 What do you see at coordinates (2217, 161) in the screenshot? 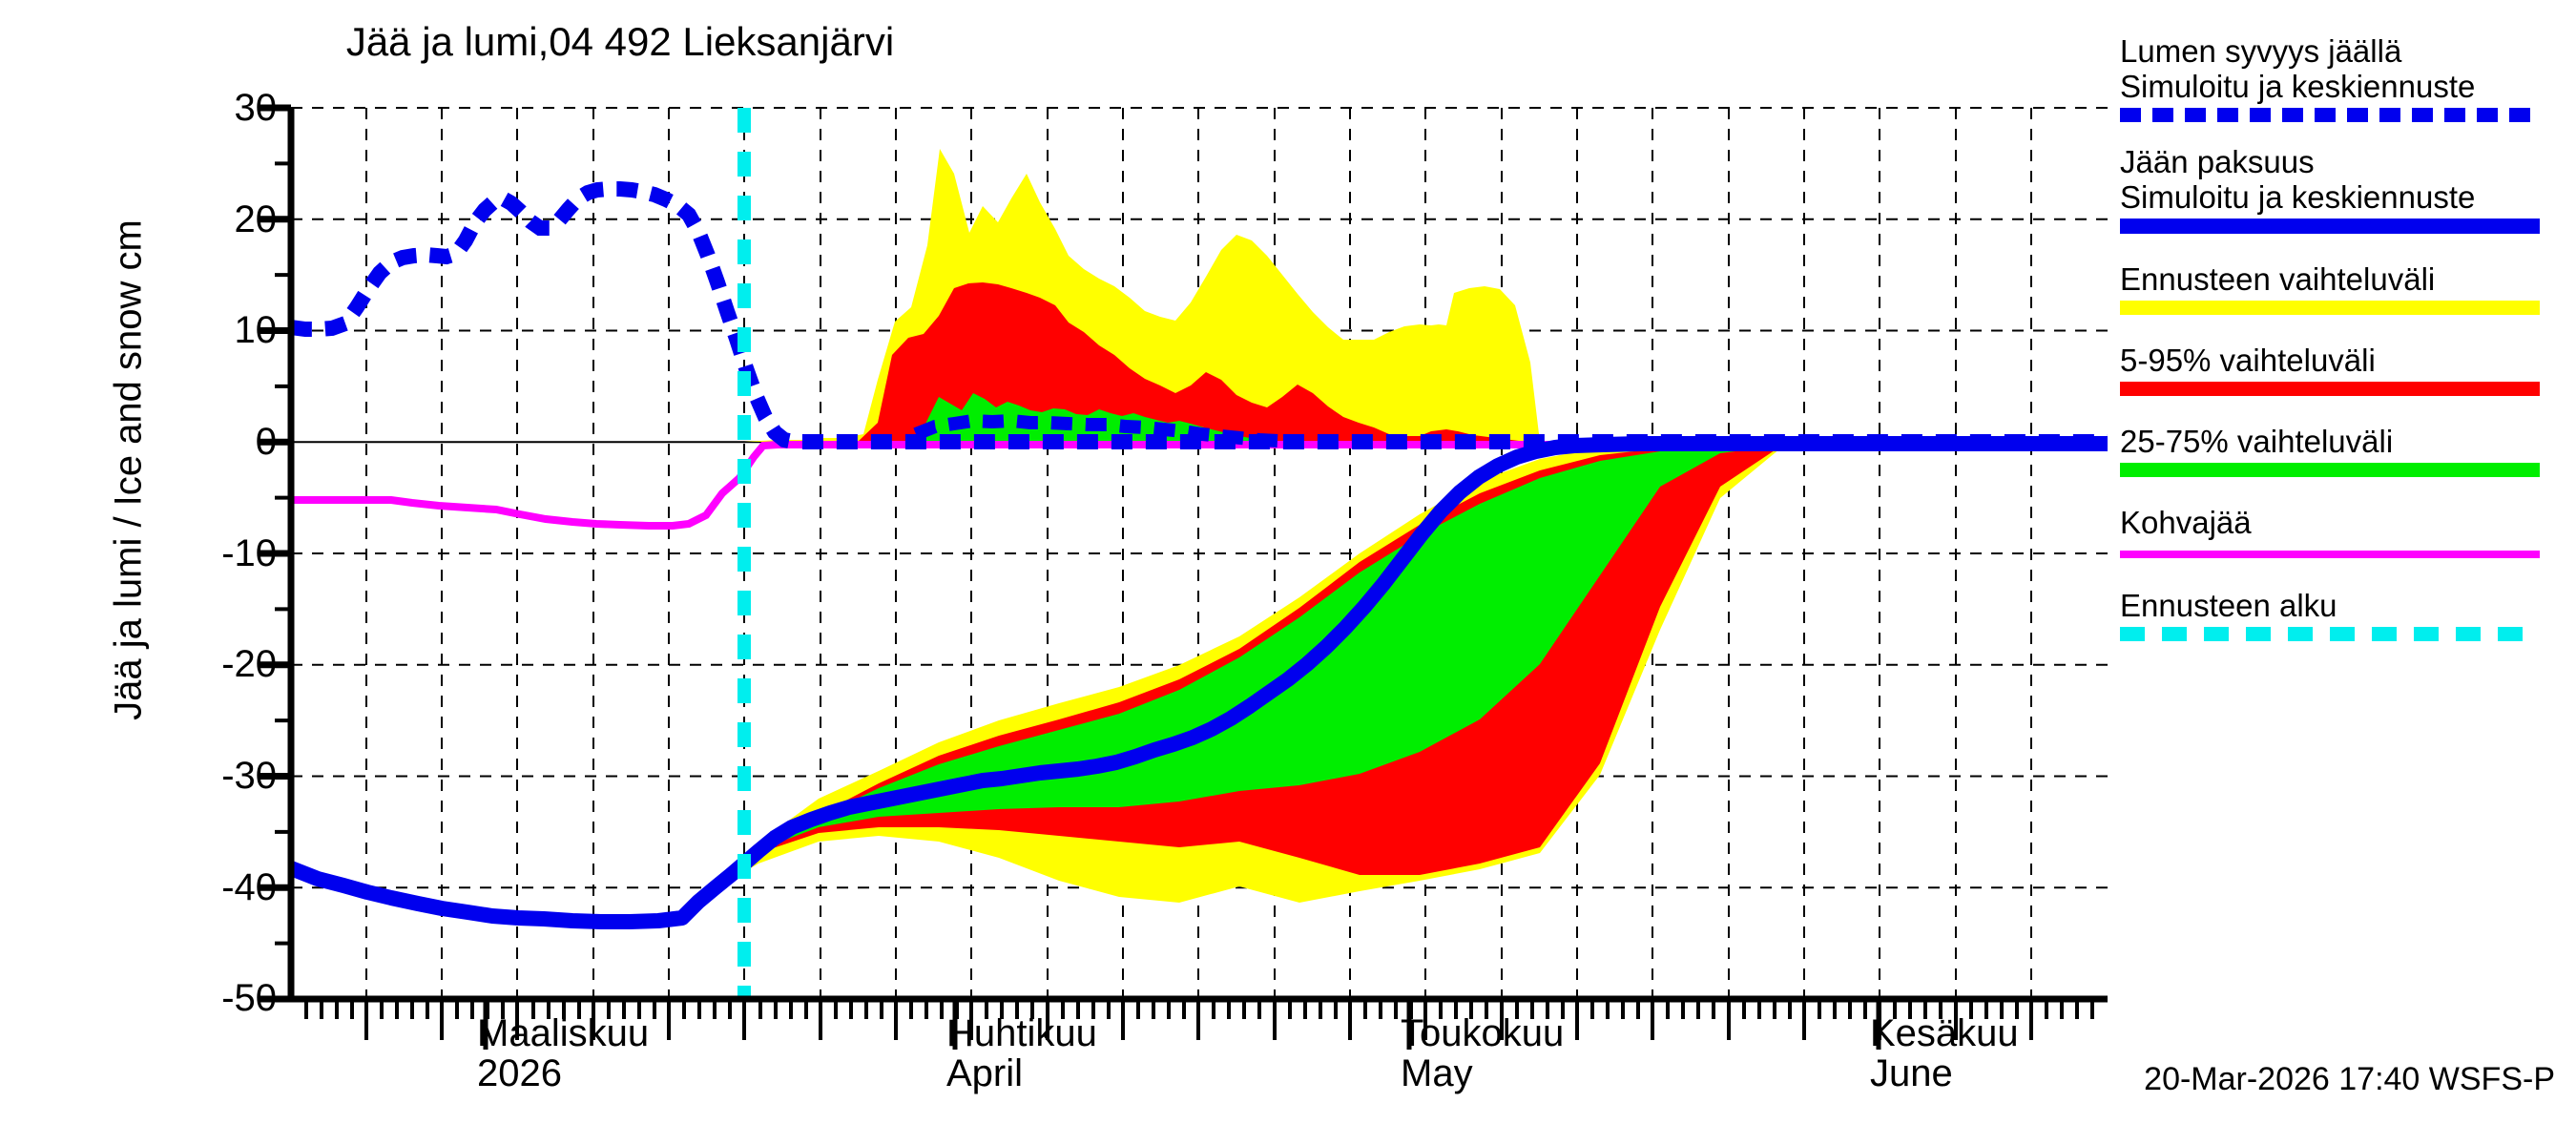
I see `legend-label: Jään paksuus` at bounding box center [2217, 161].